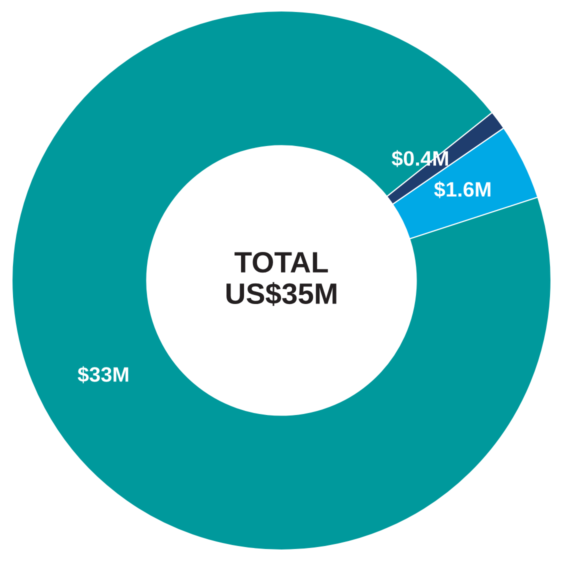 Image resolution: width=563 pixels, height=561 pixels. Describe the element at coordinates (103, 375) in the screenshot. I see `data-label: $33M` at that location.